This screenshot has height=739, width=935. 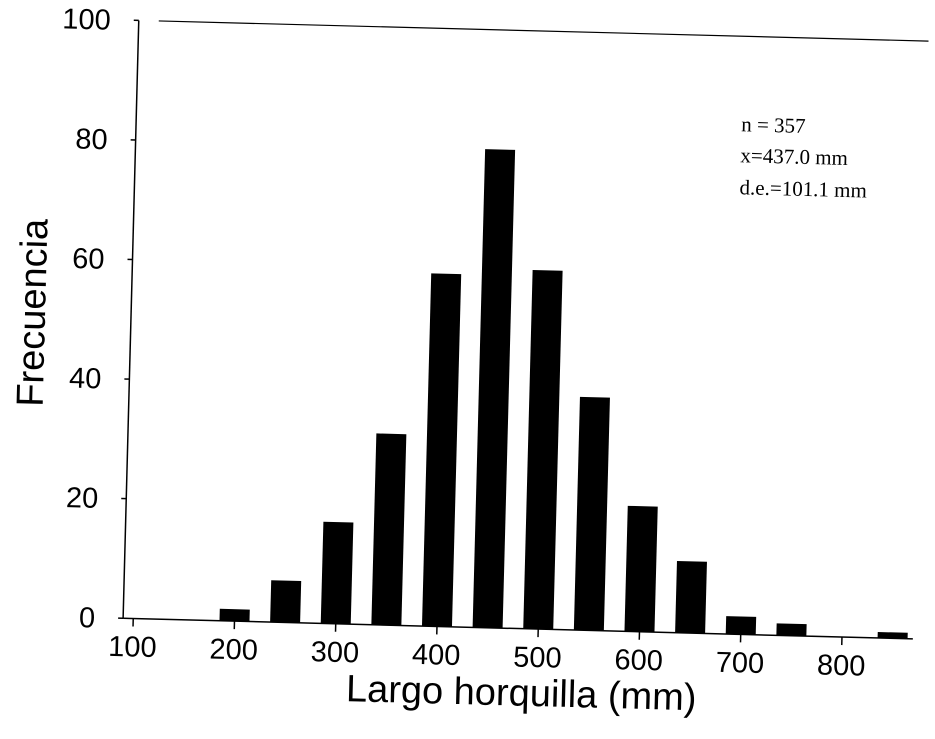 What do you see at coordinates (334, 652) in the screenshot?
I see `x-tick-label: 300` at bounding box center [334, 652].